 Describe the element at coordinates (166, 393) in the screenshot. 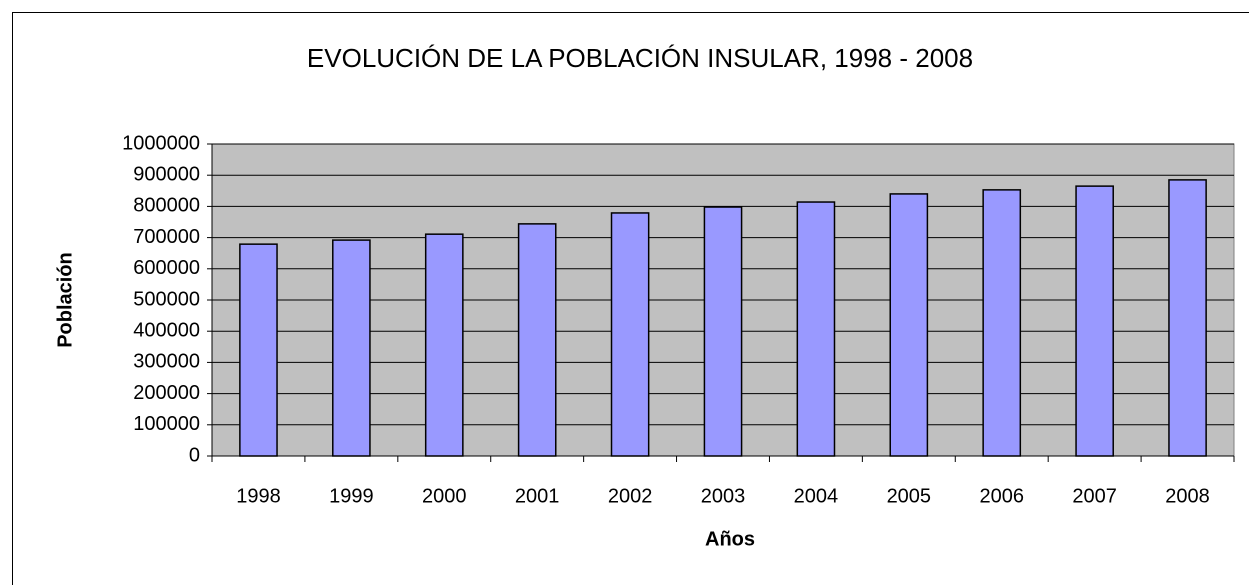

I see `y-tick-label: 200000` at that location.